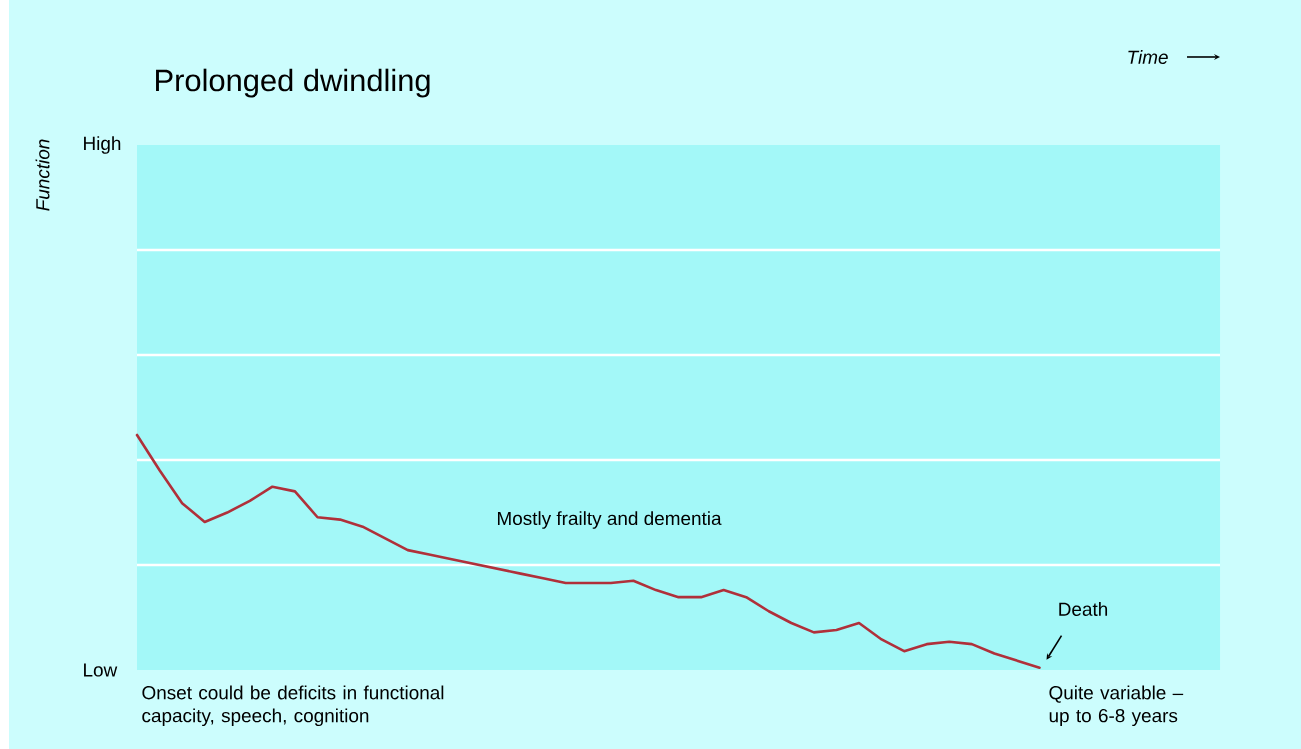 Image resolution: width=1301 pixels, height=749 pixels. Describe the element at coordinates (42, 175) in the screenshot. I see `text: Function` at that location.